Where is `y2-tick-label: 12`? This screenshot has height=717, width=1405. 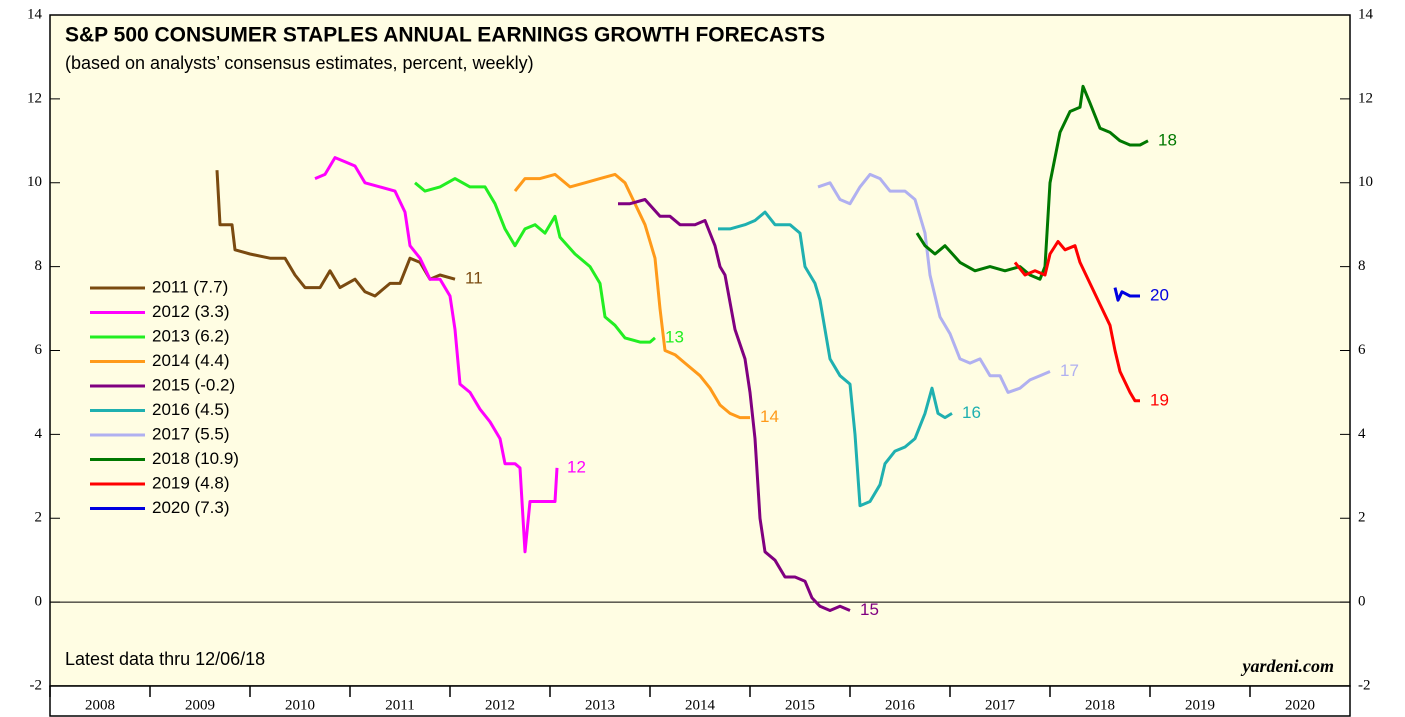
y2-tick-label: 12 is located at coordinates (1365, 98).